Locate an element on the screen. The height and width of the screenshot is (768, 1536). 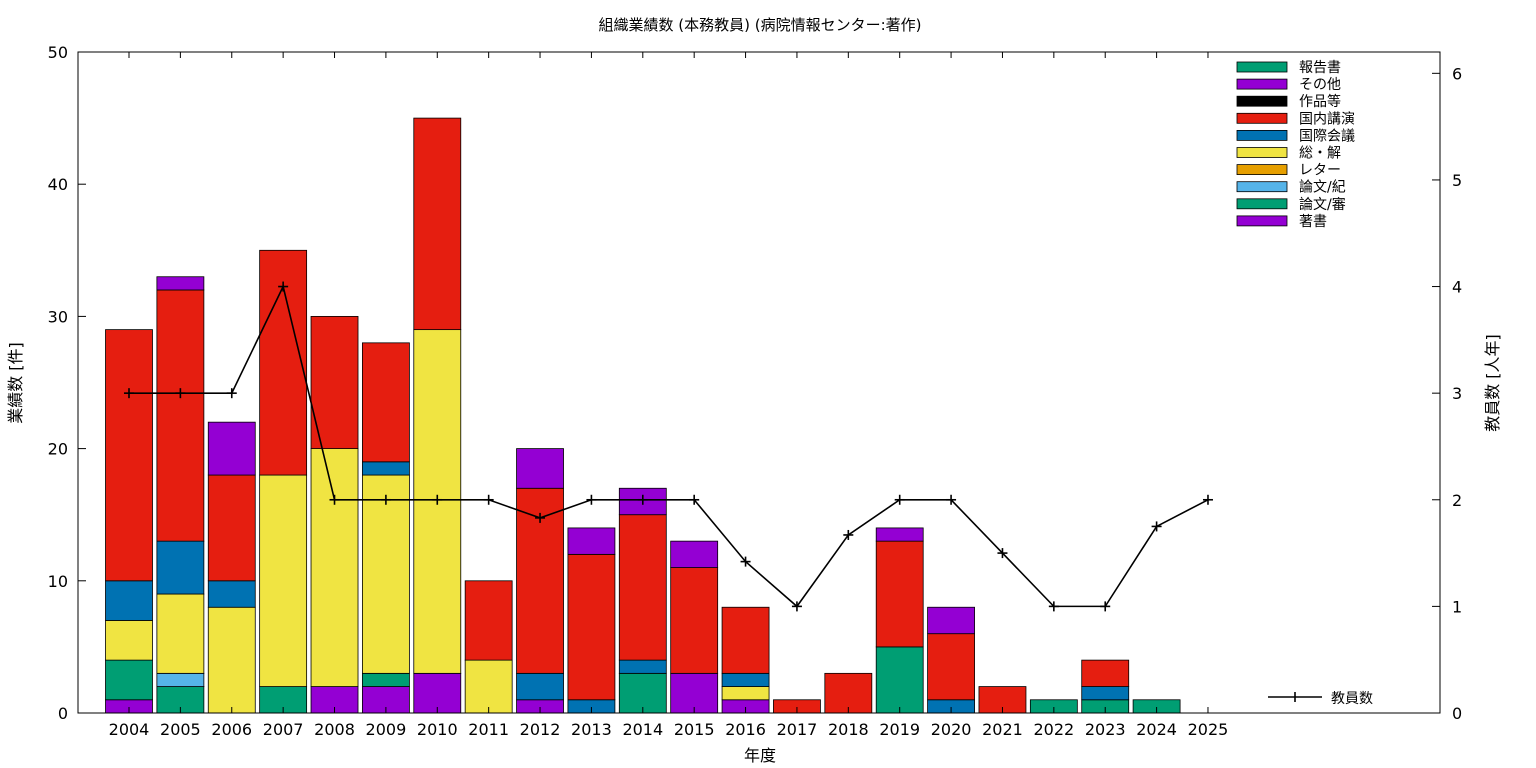
y-tick-label: 10 is located at coordinates (58, 581).